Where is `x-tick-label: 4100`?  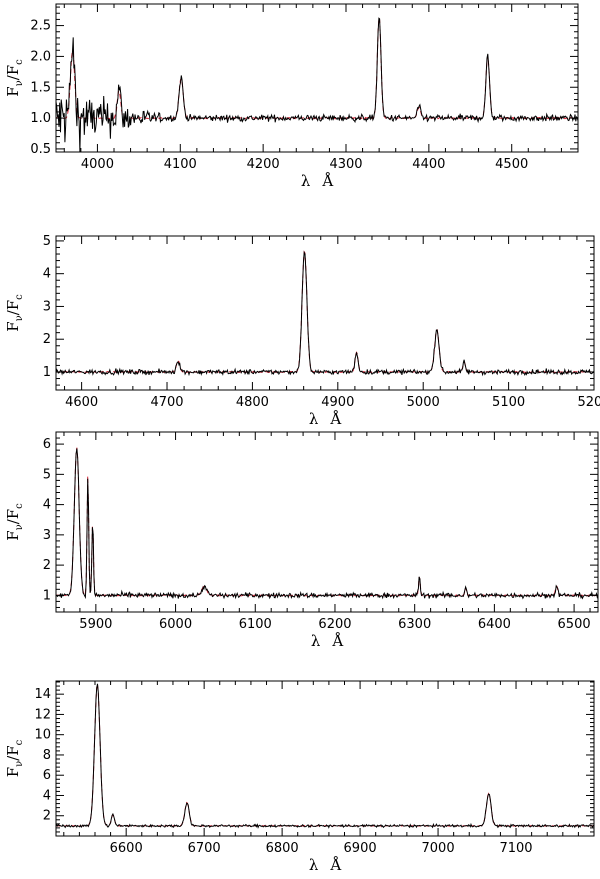
x-tick-label: 4100 is located at coordinates (180, 164).